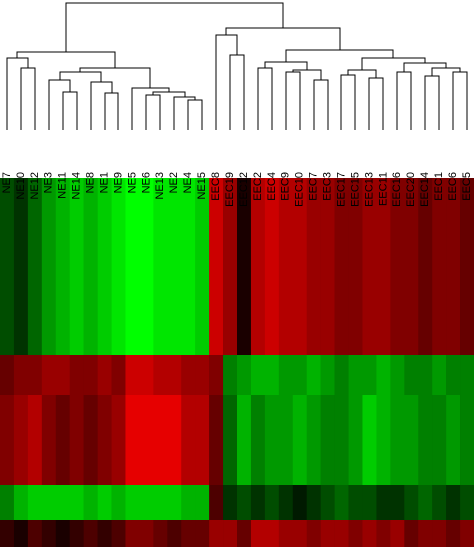  What do you see at coordinates (341, 189) in the screenshot?
I see `column-label: EEC17` at bounding box center [341, 189].